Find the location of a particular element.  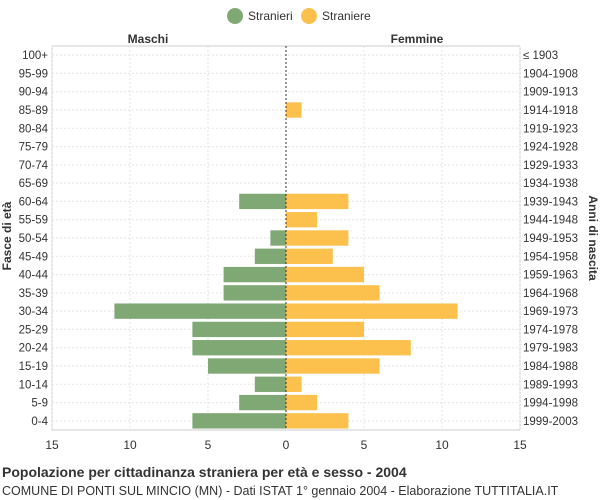

birth-year-label: 1929-1933 is located at coordinates (550, 166).